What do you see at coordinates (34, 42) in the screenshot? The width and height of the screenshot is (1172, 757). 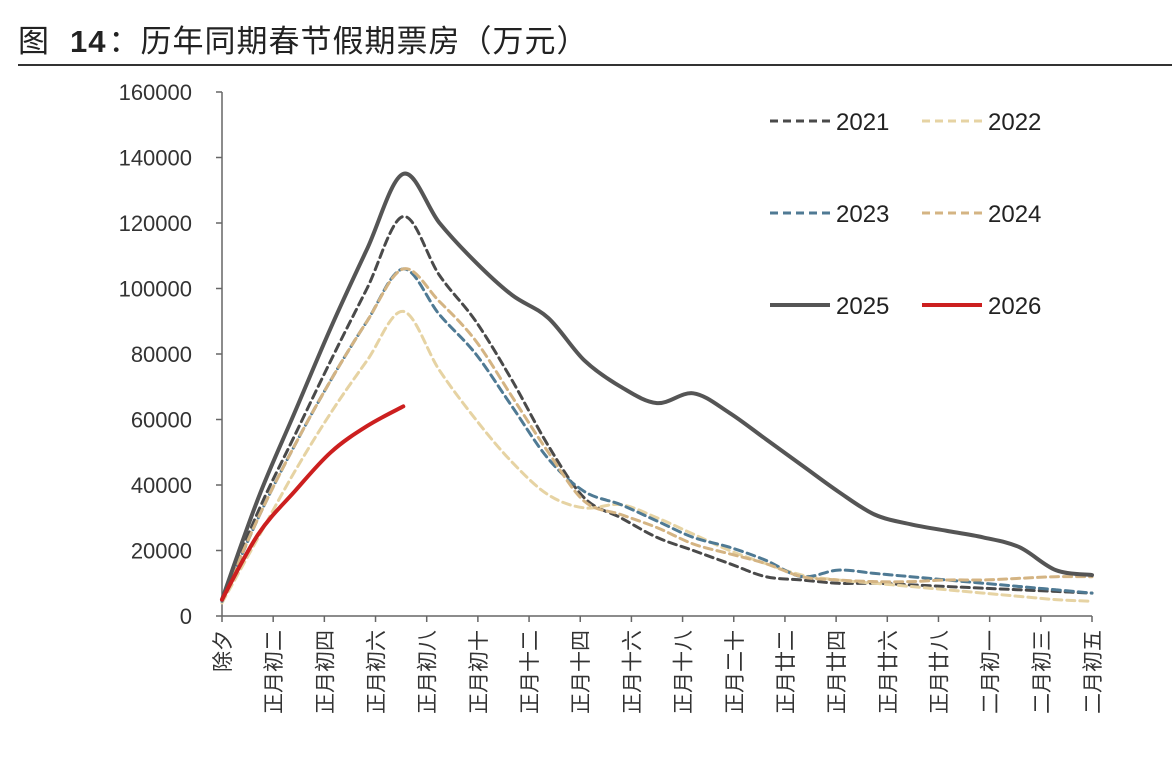 I see `figure-title-prefix: 图` at bounding box center [34, 42].